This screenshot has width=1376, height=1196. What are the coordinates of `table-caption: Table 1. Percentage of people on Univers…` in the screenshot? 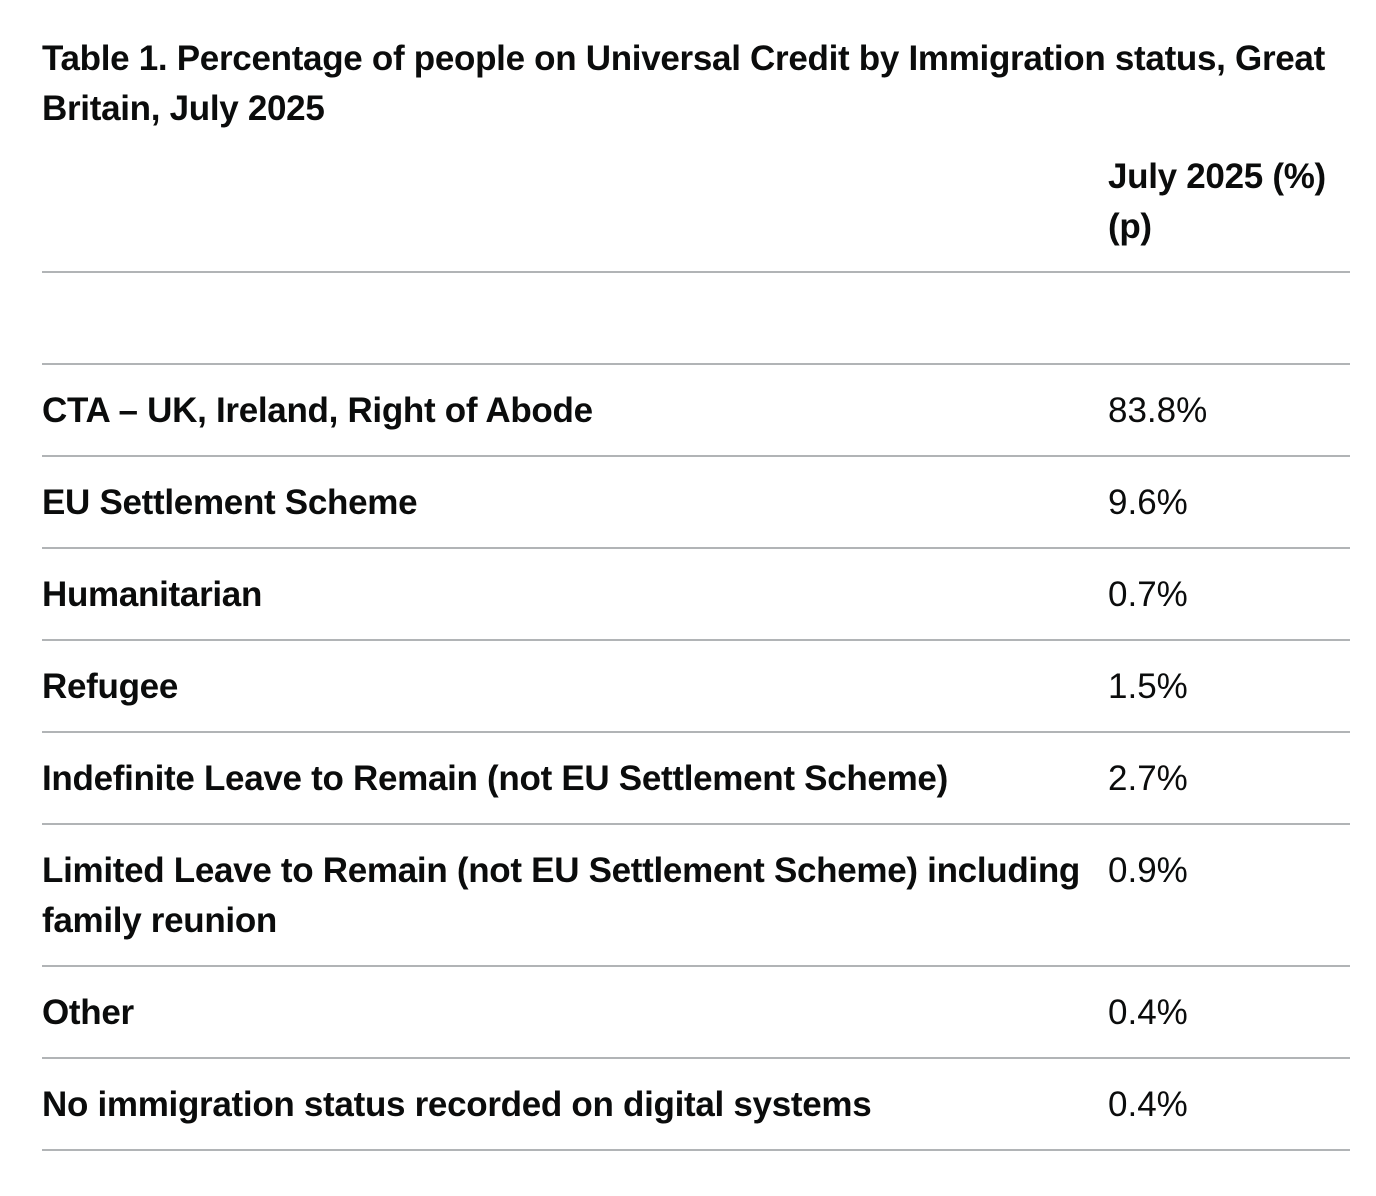 It's located at (683, 83).